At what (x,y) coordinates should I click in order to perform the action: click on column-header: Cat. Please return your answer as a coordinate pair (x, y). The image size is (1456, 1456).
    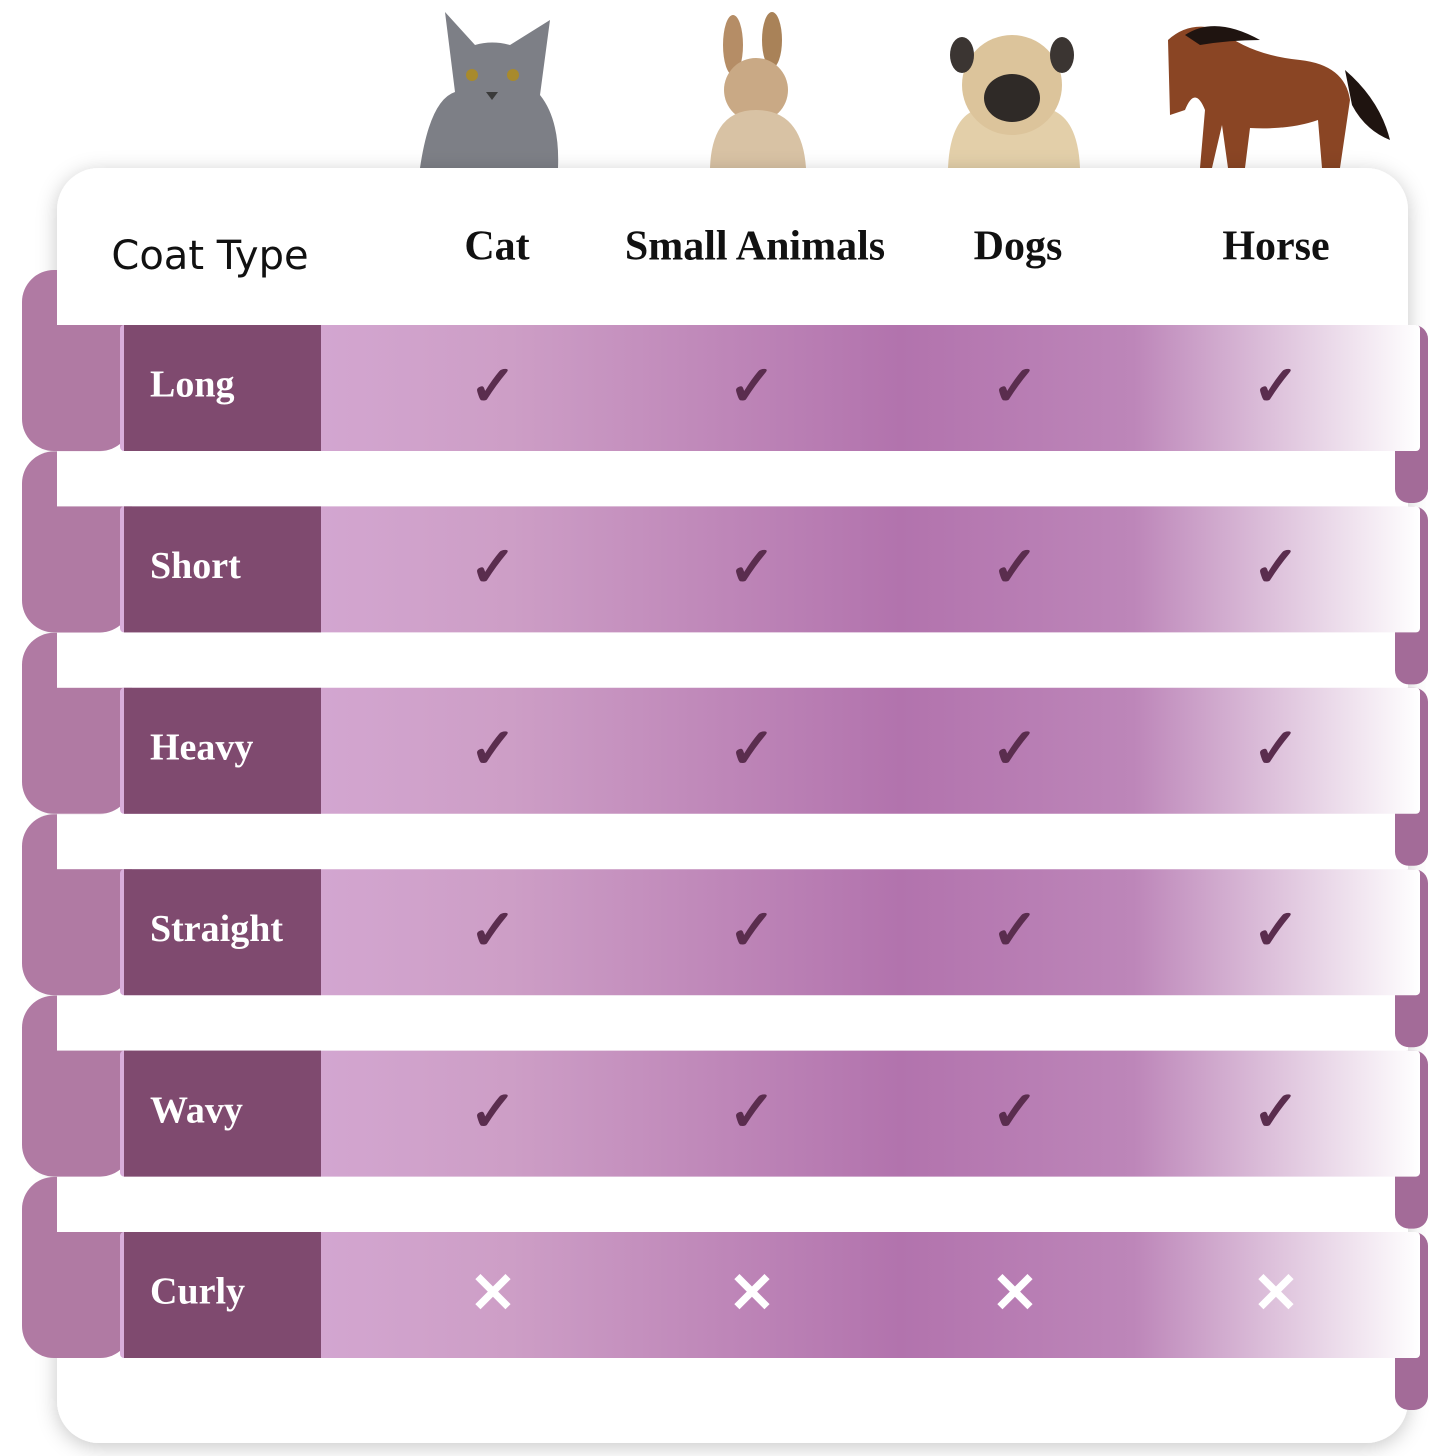
    Looking at the image, I should click on (496, 247).